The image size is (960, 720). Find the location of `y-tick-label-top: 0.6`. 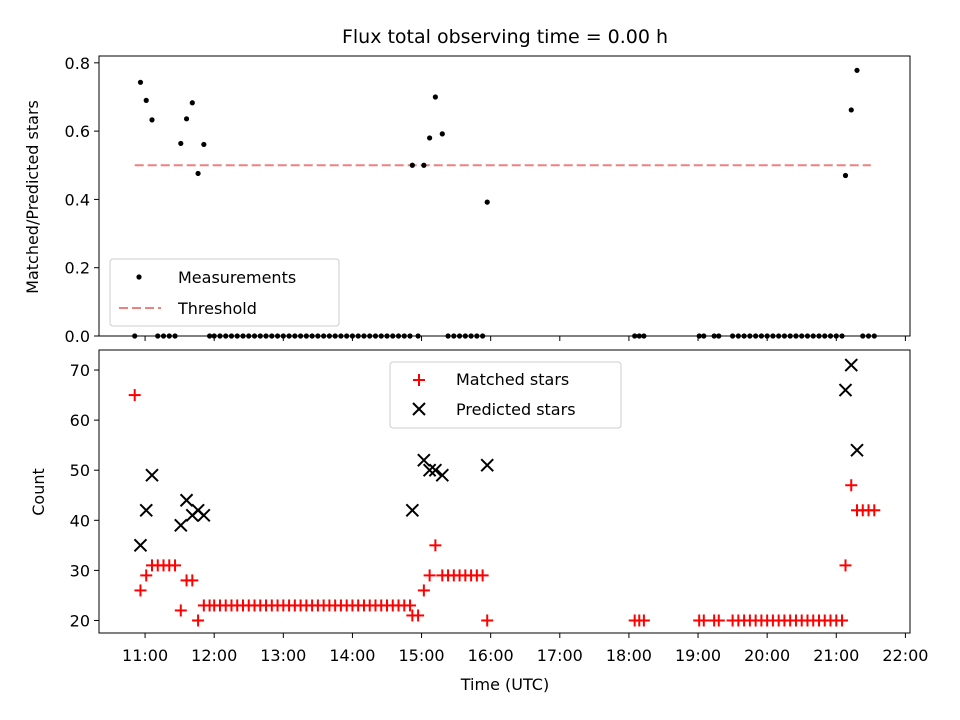

y-tick-label-top: 0.6 is located at coordinates (77, 131).